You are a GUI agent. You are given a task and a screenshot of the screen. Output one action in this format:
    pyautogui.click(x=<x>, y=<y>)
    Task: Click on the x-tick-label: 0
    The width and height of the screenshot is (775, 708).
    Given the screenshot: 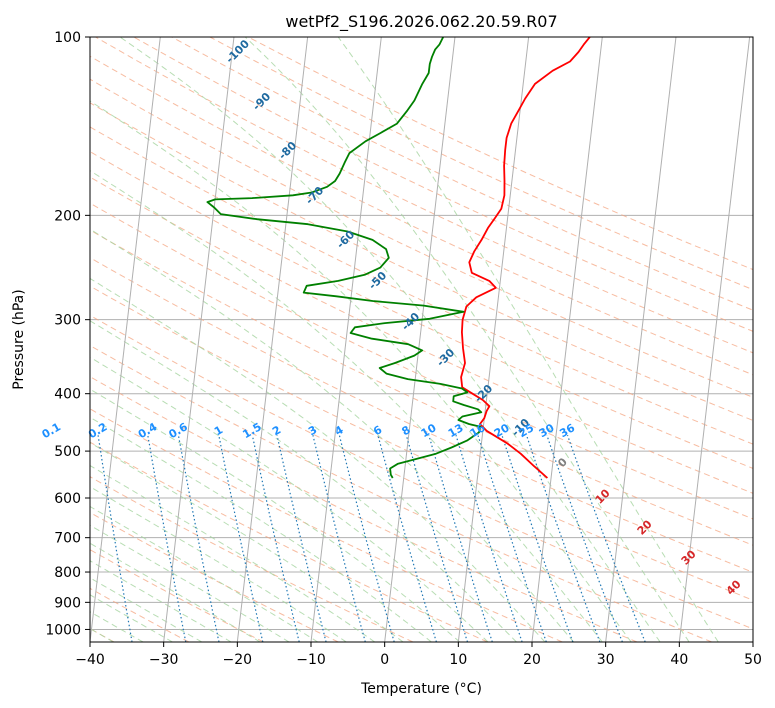 What is the action you would take?
    pyautogui.click(x=384, y=660)
    